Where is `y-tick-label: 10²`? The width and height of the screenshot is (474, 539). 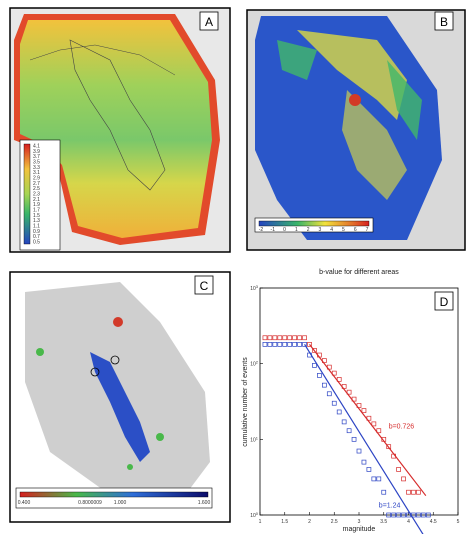
y-tick-label: 10² is located at coordinates (254, 364).